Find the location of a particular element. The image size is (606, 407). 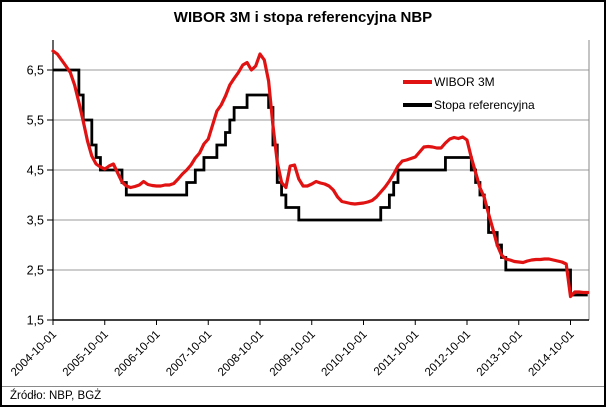

legend-swatch-stopa is located at coordinates (417, 105).